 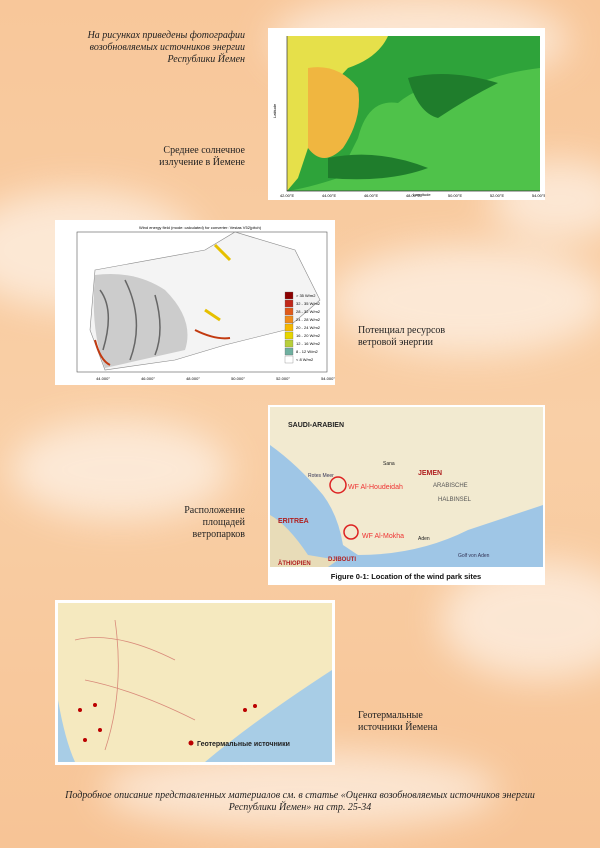 I want to click on geo-map: Геотермальные источники, so click(x=195, y=682).